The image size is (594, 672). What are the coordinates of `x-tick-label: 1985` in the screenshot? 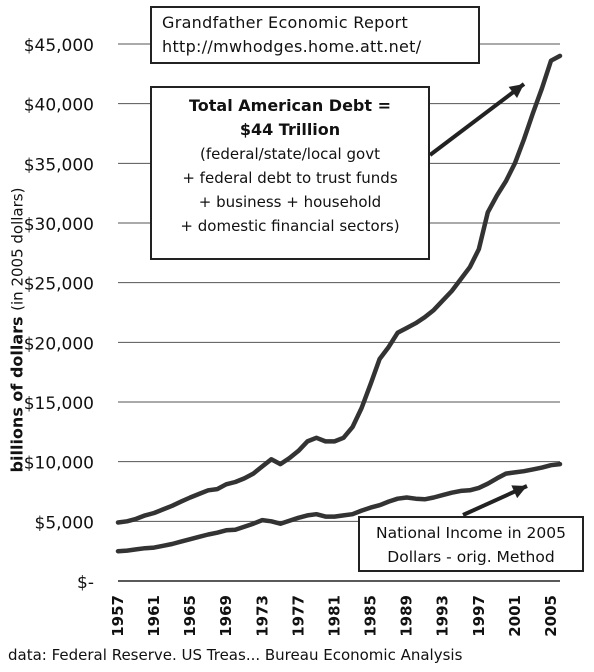 It's located at (371, 616).